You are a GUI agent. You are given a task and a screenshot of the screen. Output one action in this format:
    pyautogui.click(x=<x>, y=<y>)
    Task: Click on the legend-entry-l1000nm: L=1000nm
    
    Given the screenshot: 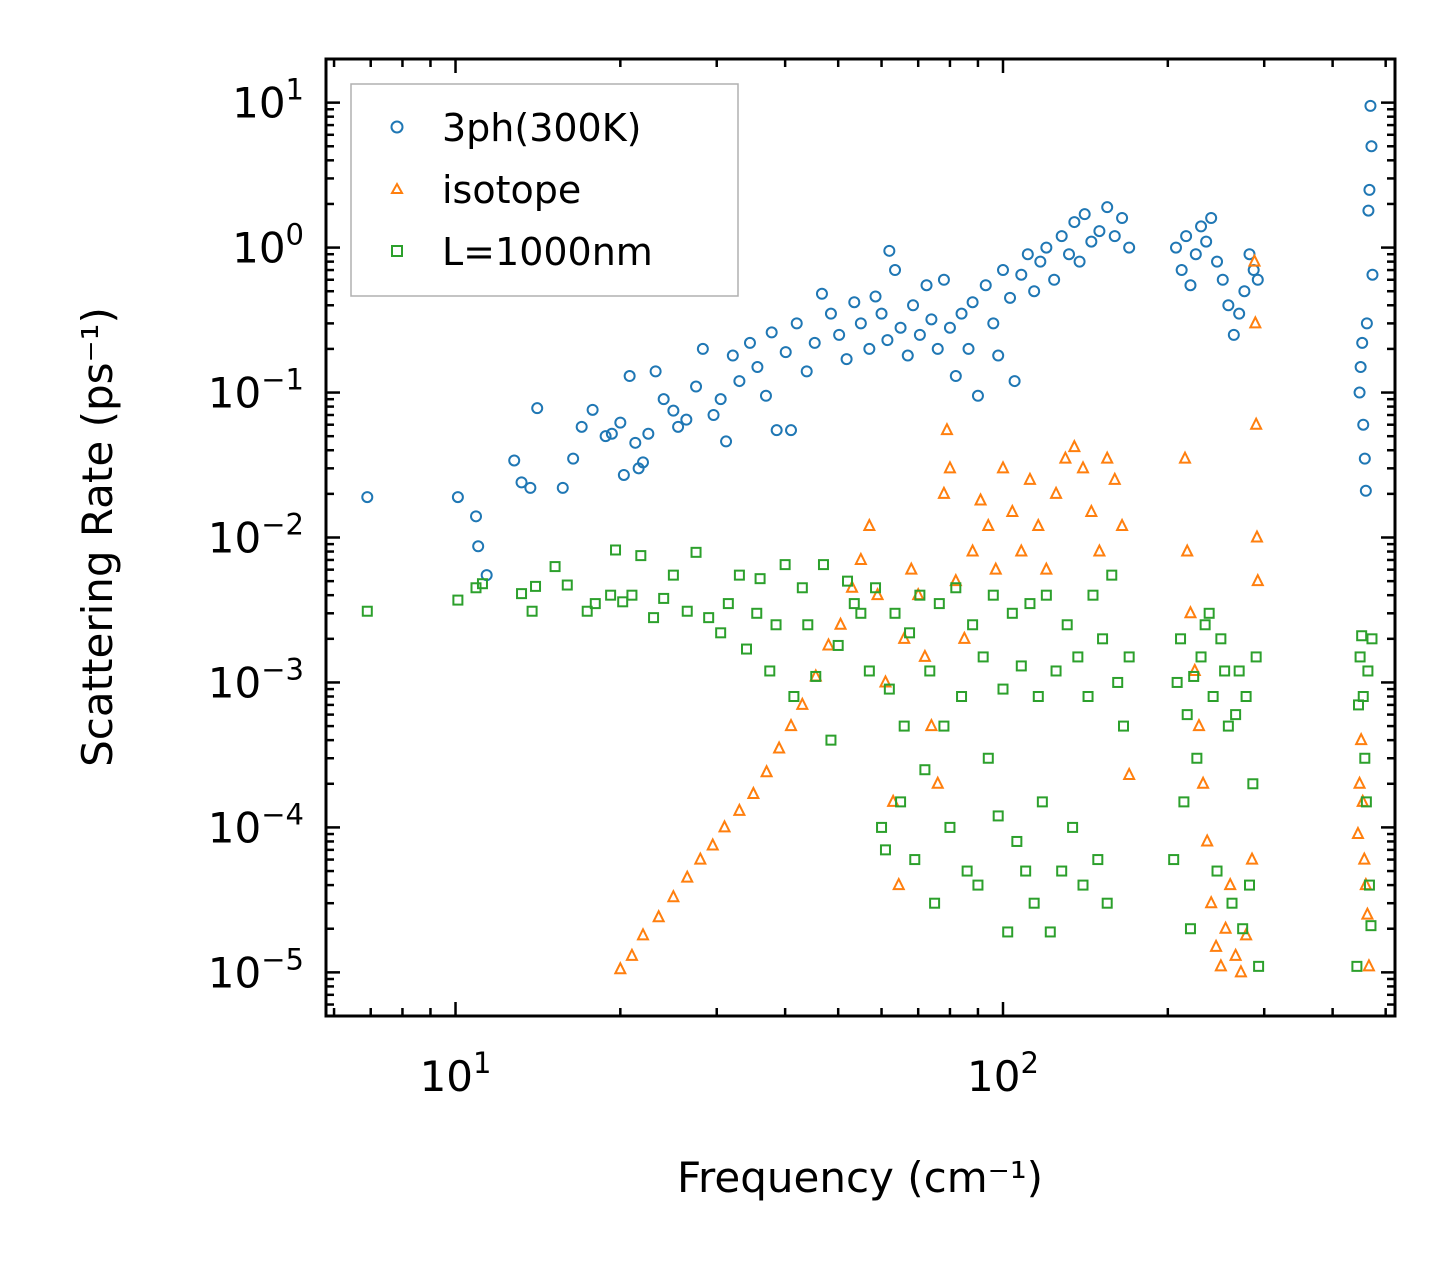 What is the action you would take?
    pyautogui.click(x=522, y=252)
    